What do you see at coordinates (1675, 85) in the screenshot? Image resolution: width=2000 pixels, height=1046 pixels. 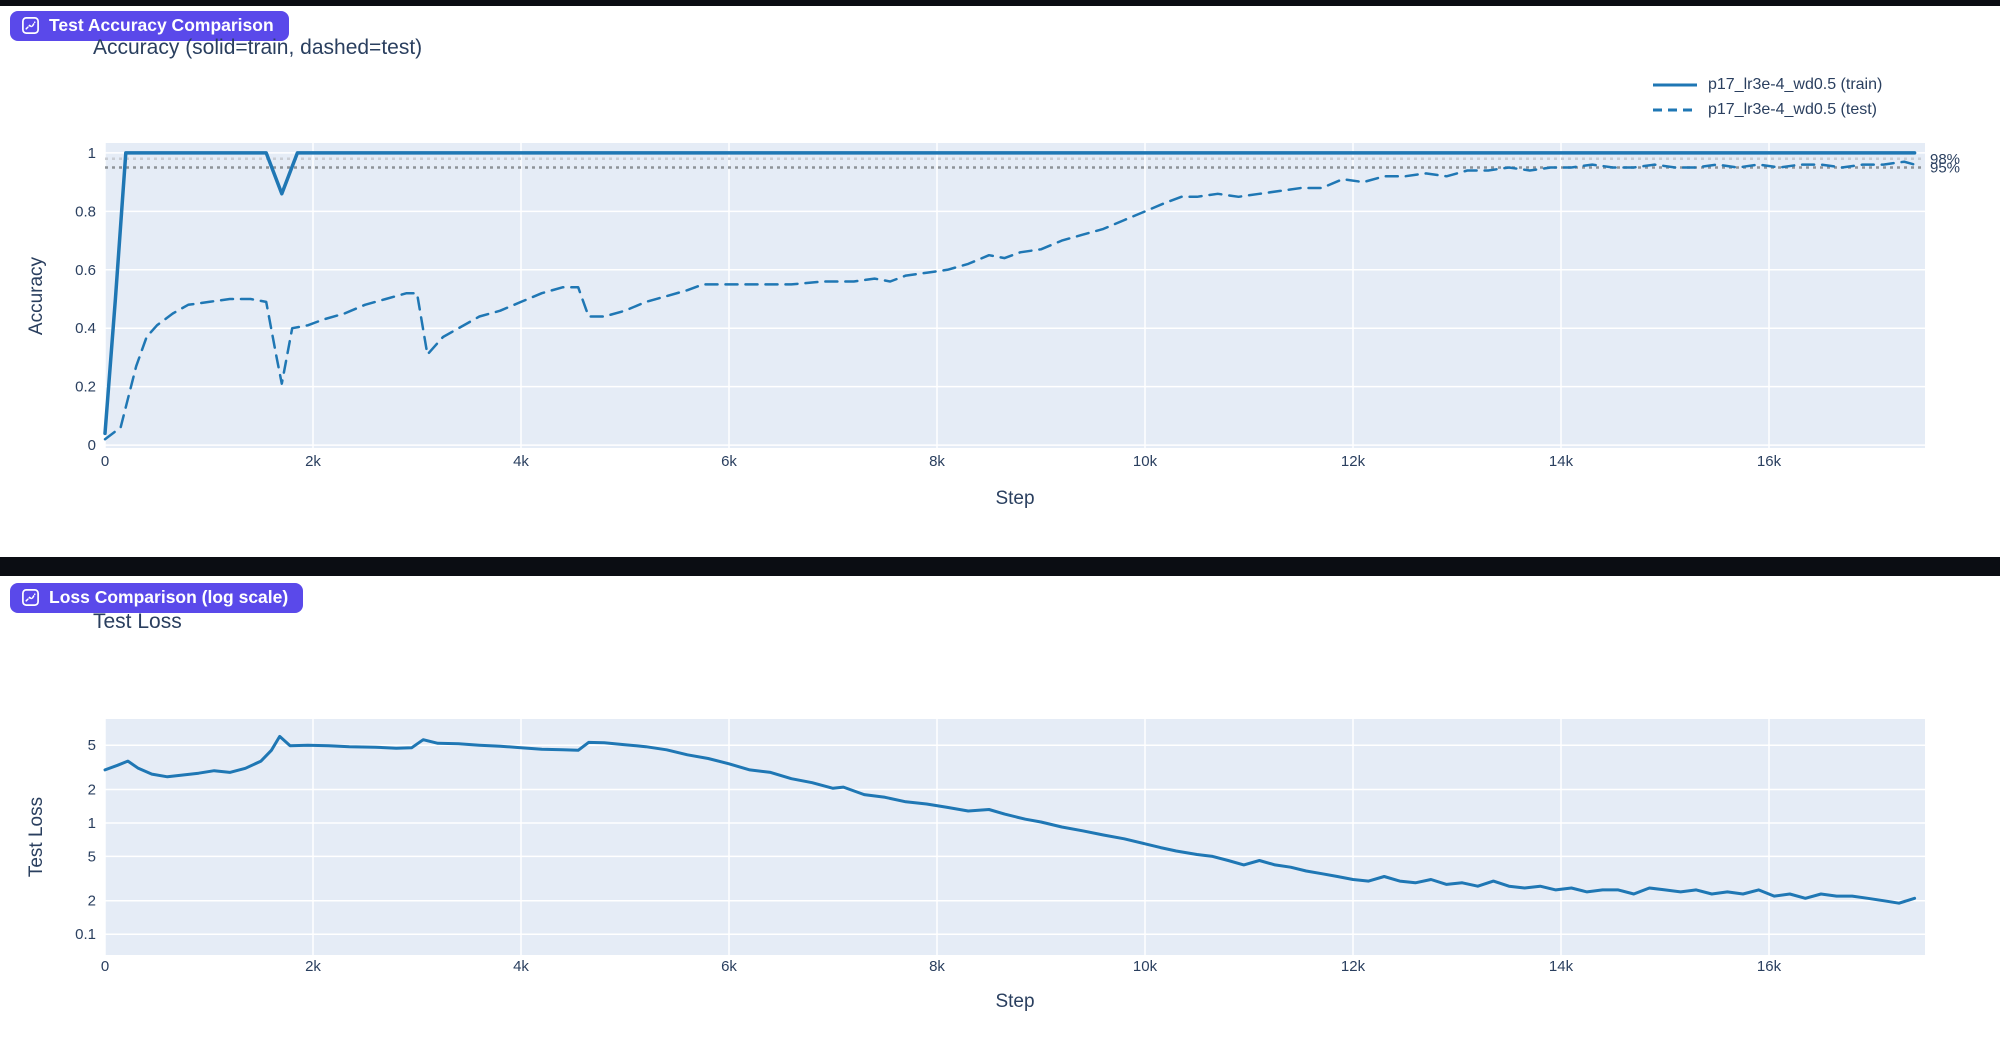 I see `legend-solid-line-sample` at bounding box center [1675, 85].